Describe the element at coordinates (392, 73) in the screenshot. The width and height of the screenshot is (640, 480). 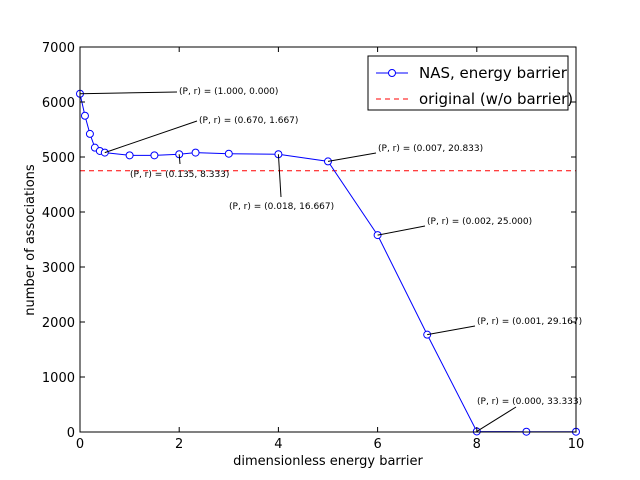
I see `legend-marker-nas` at that location.